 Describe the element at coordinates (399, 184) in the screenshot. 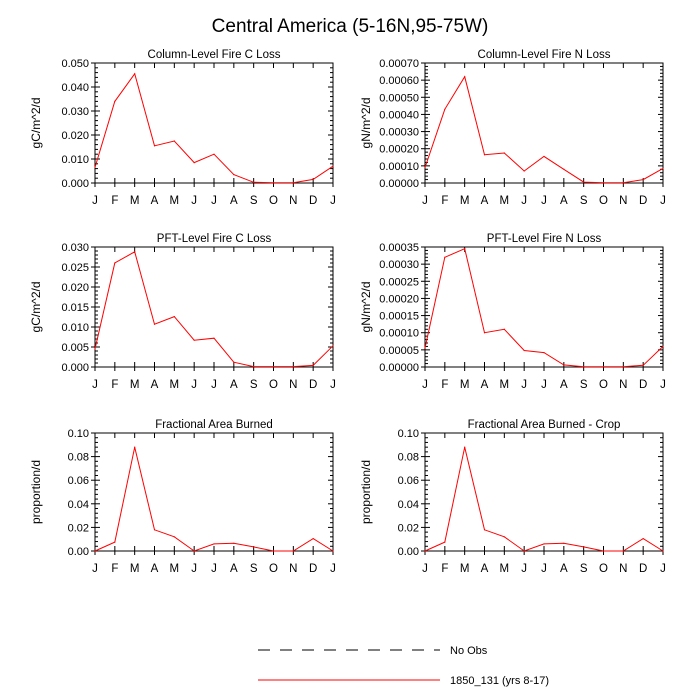

I see `y-tick-label: 0.00000` at that location.